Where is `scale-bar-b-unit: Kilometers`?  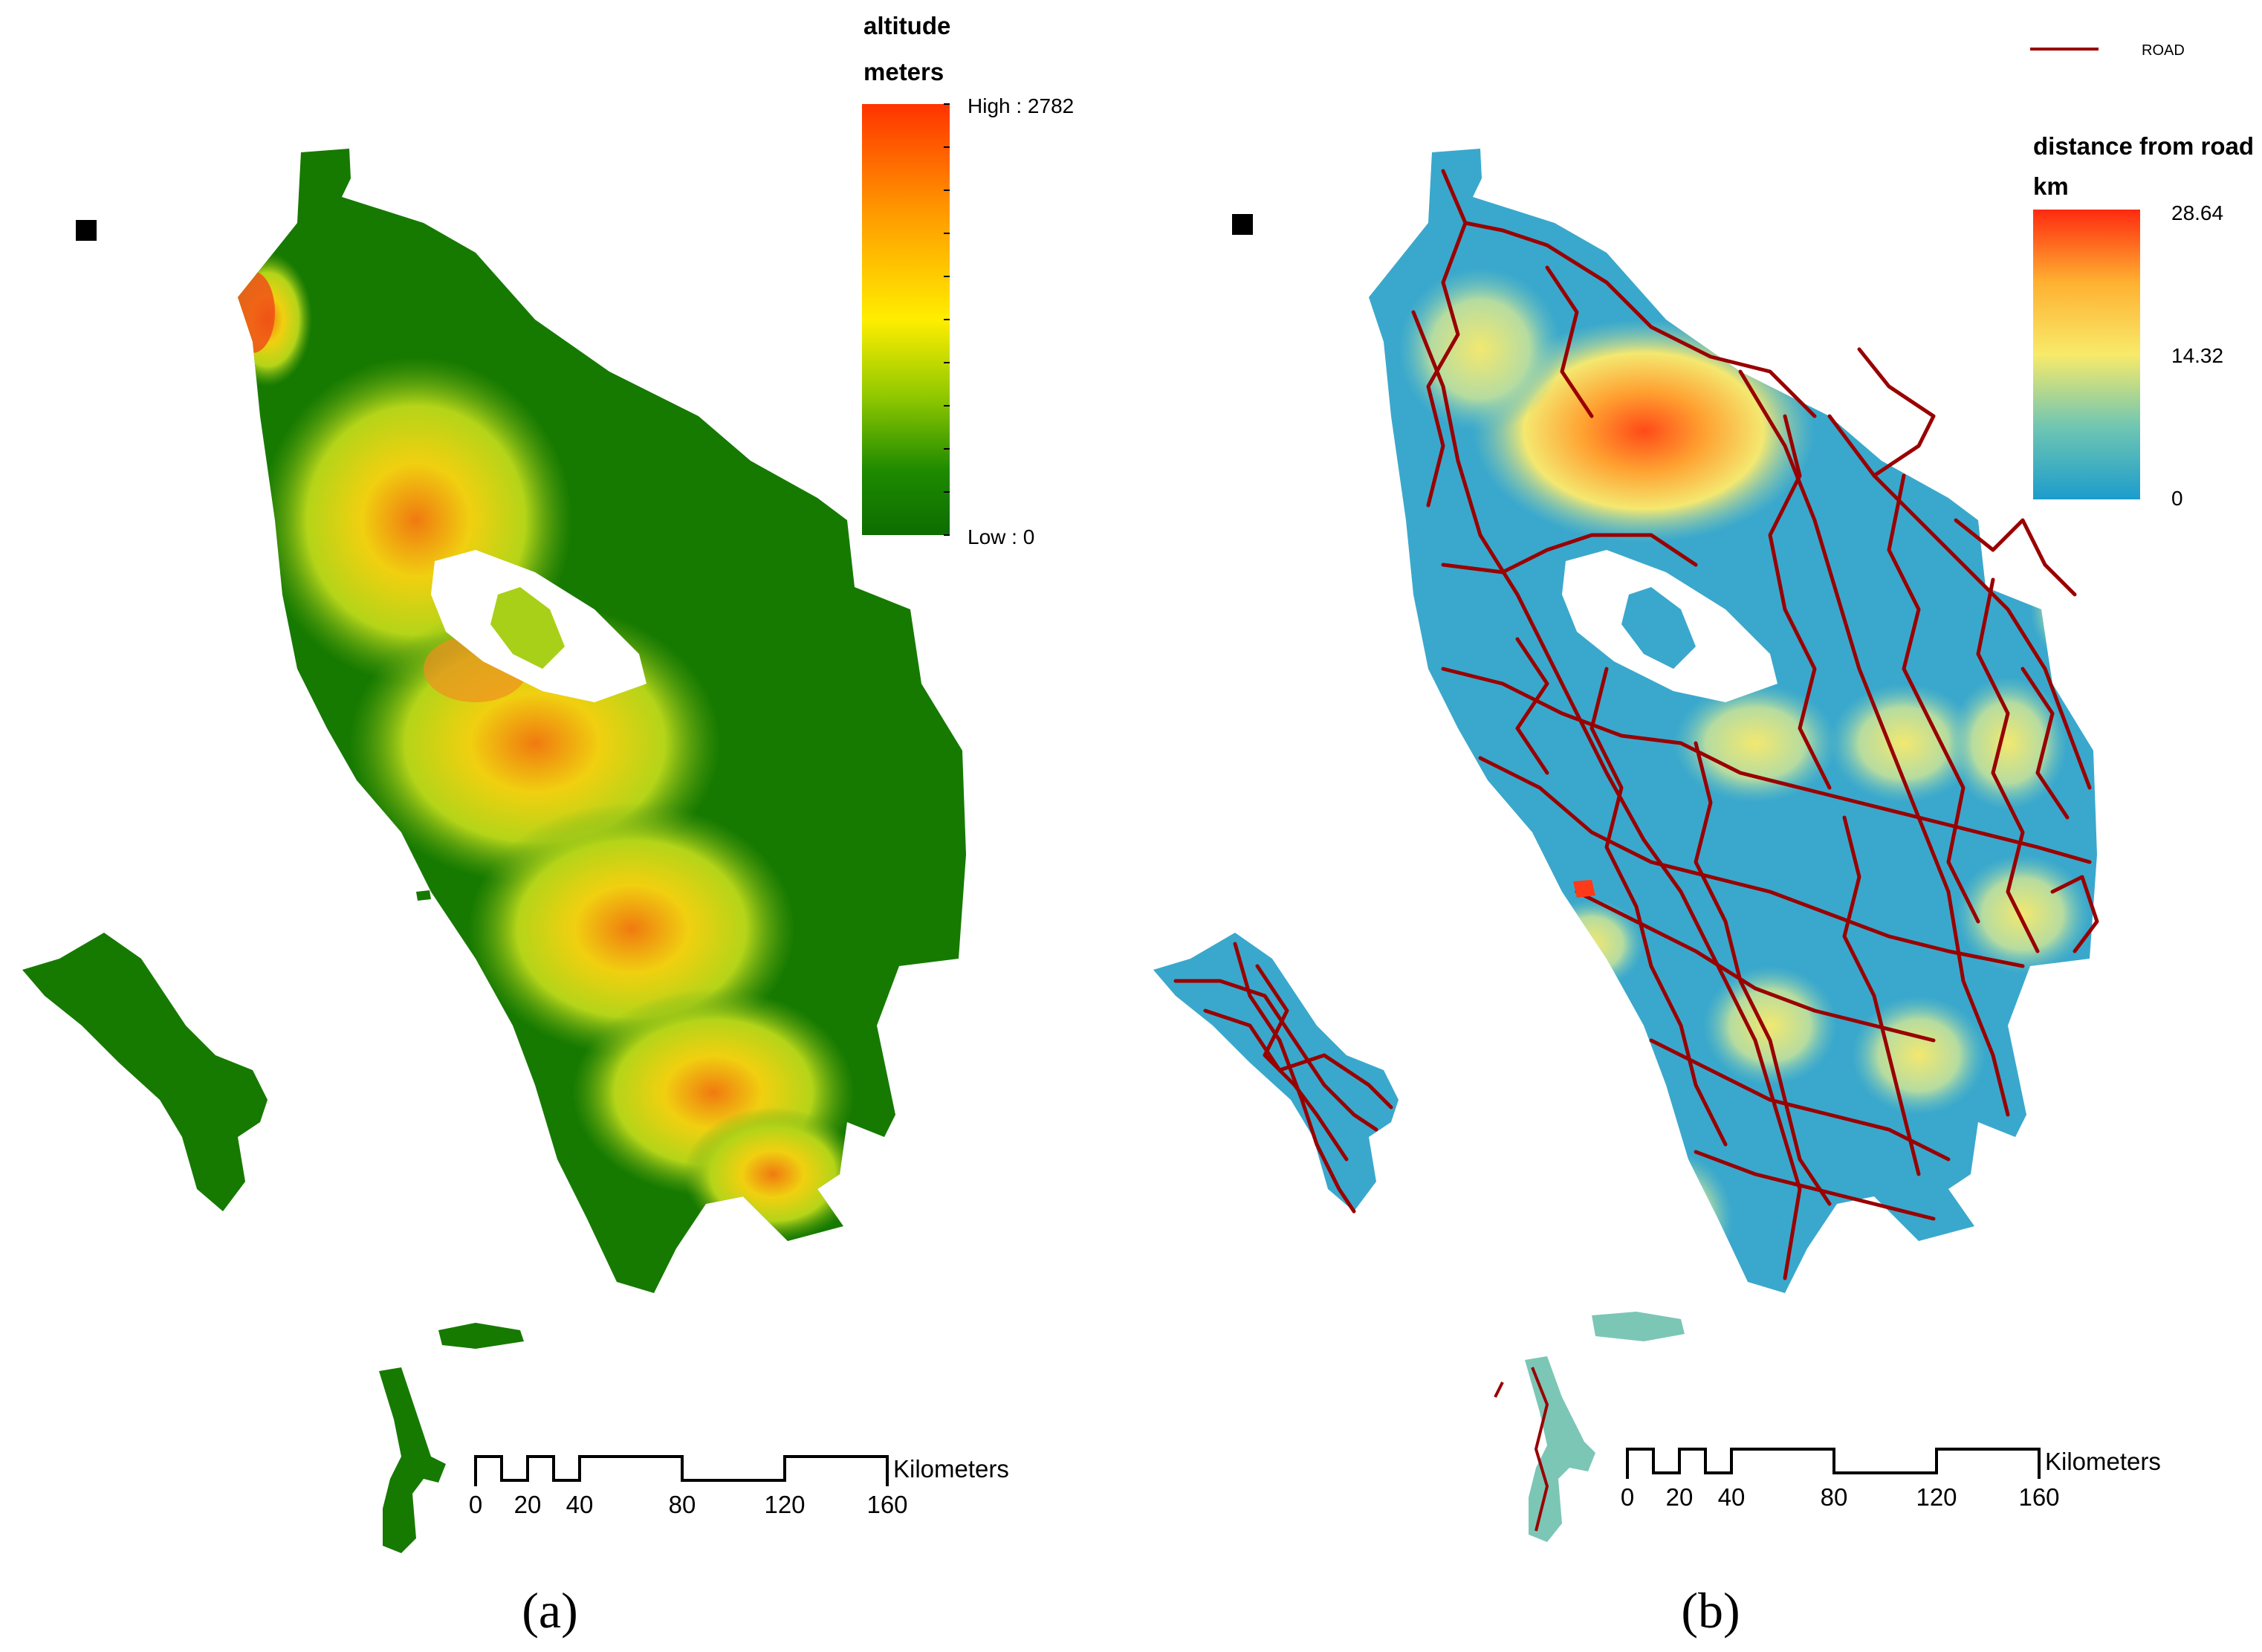 scale-bar-b-unit: Kilometers is located at coordinates (2103, 1461).